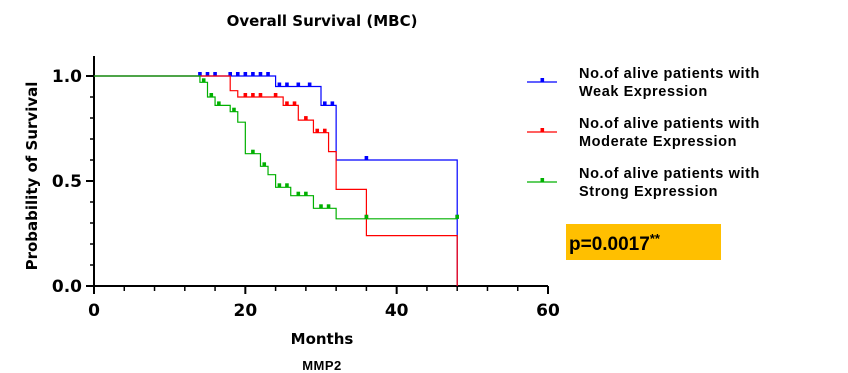  I want to click on p-value-significance: **, so click(655, 238).